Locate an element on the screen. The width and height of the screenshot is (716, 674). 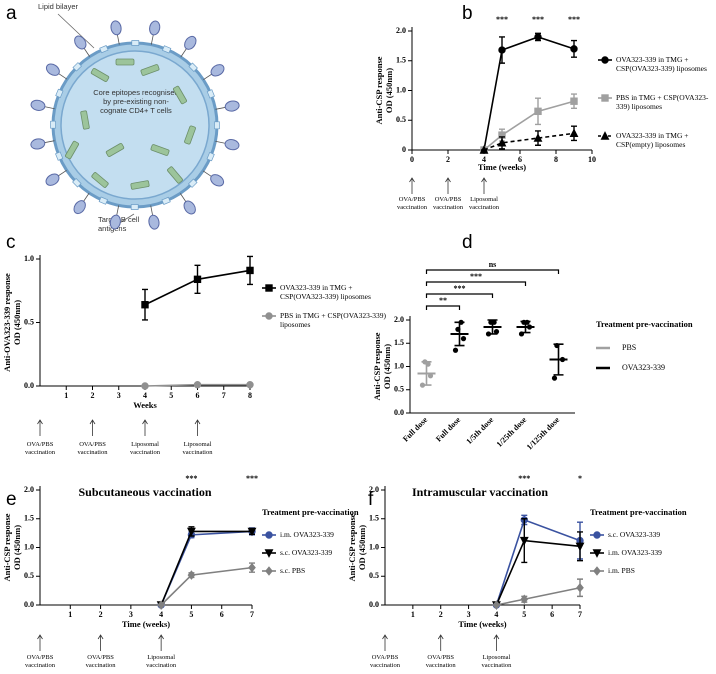
y-tick-label: 0.0 is located at coordinates (374, 604).